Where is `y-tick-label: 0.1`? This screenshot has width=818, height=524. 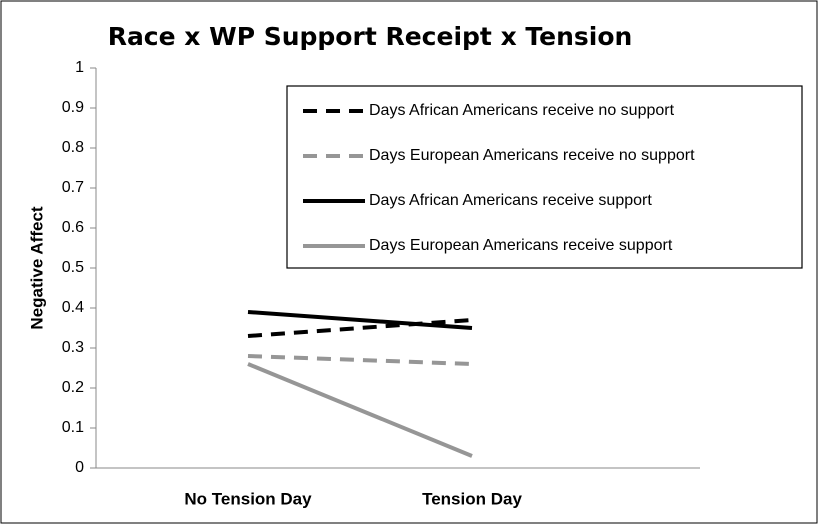 y-tick-label: 0.1 is located at coordinates (73, 427).